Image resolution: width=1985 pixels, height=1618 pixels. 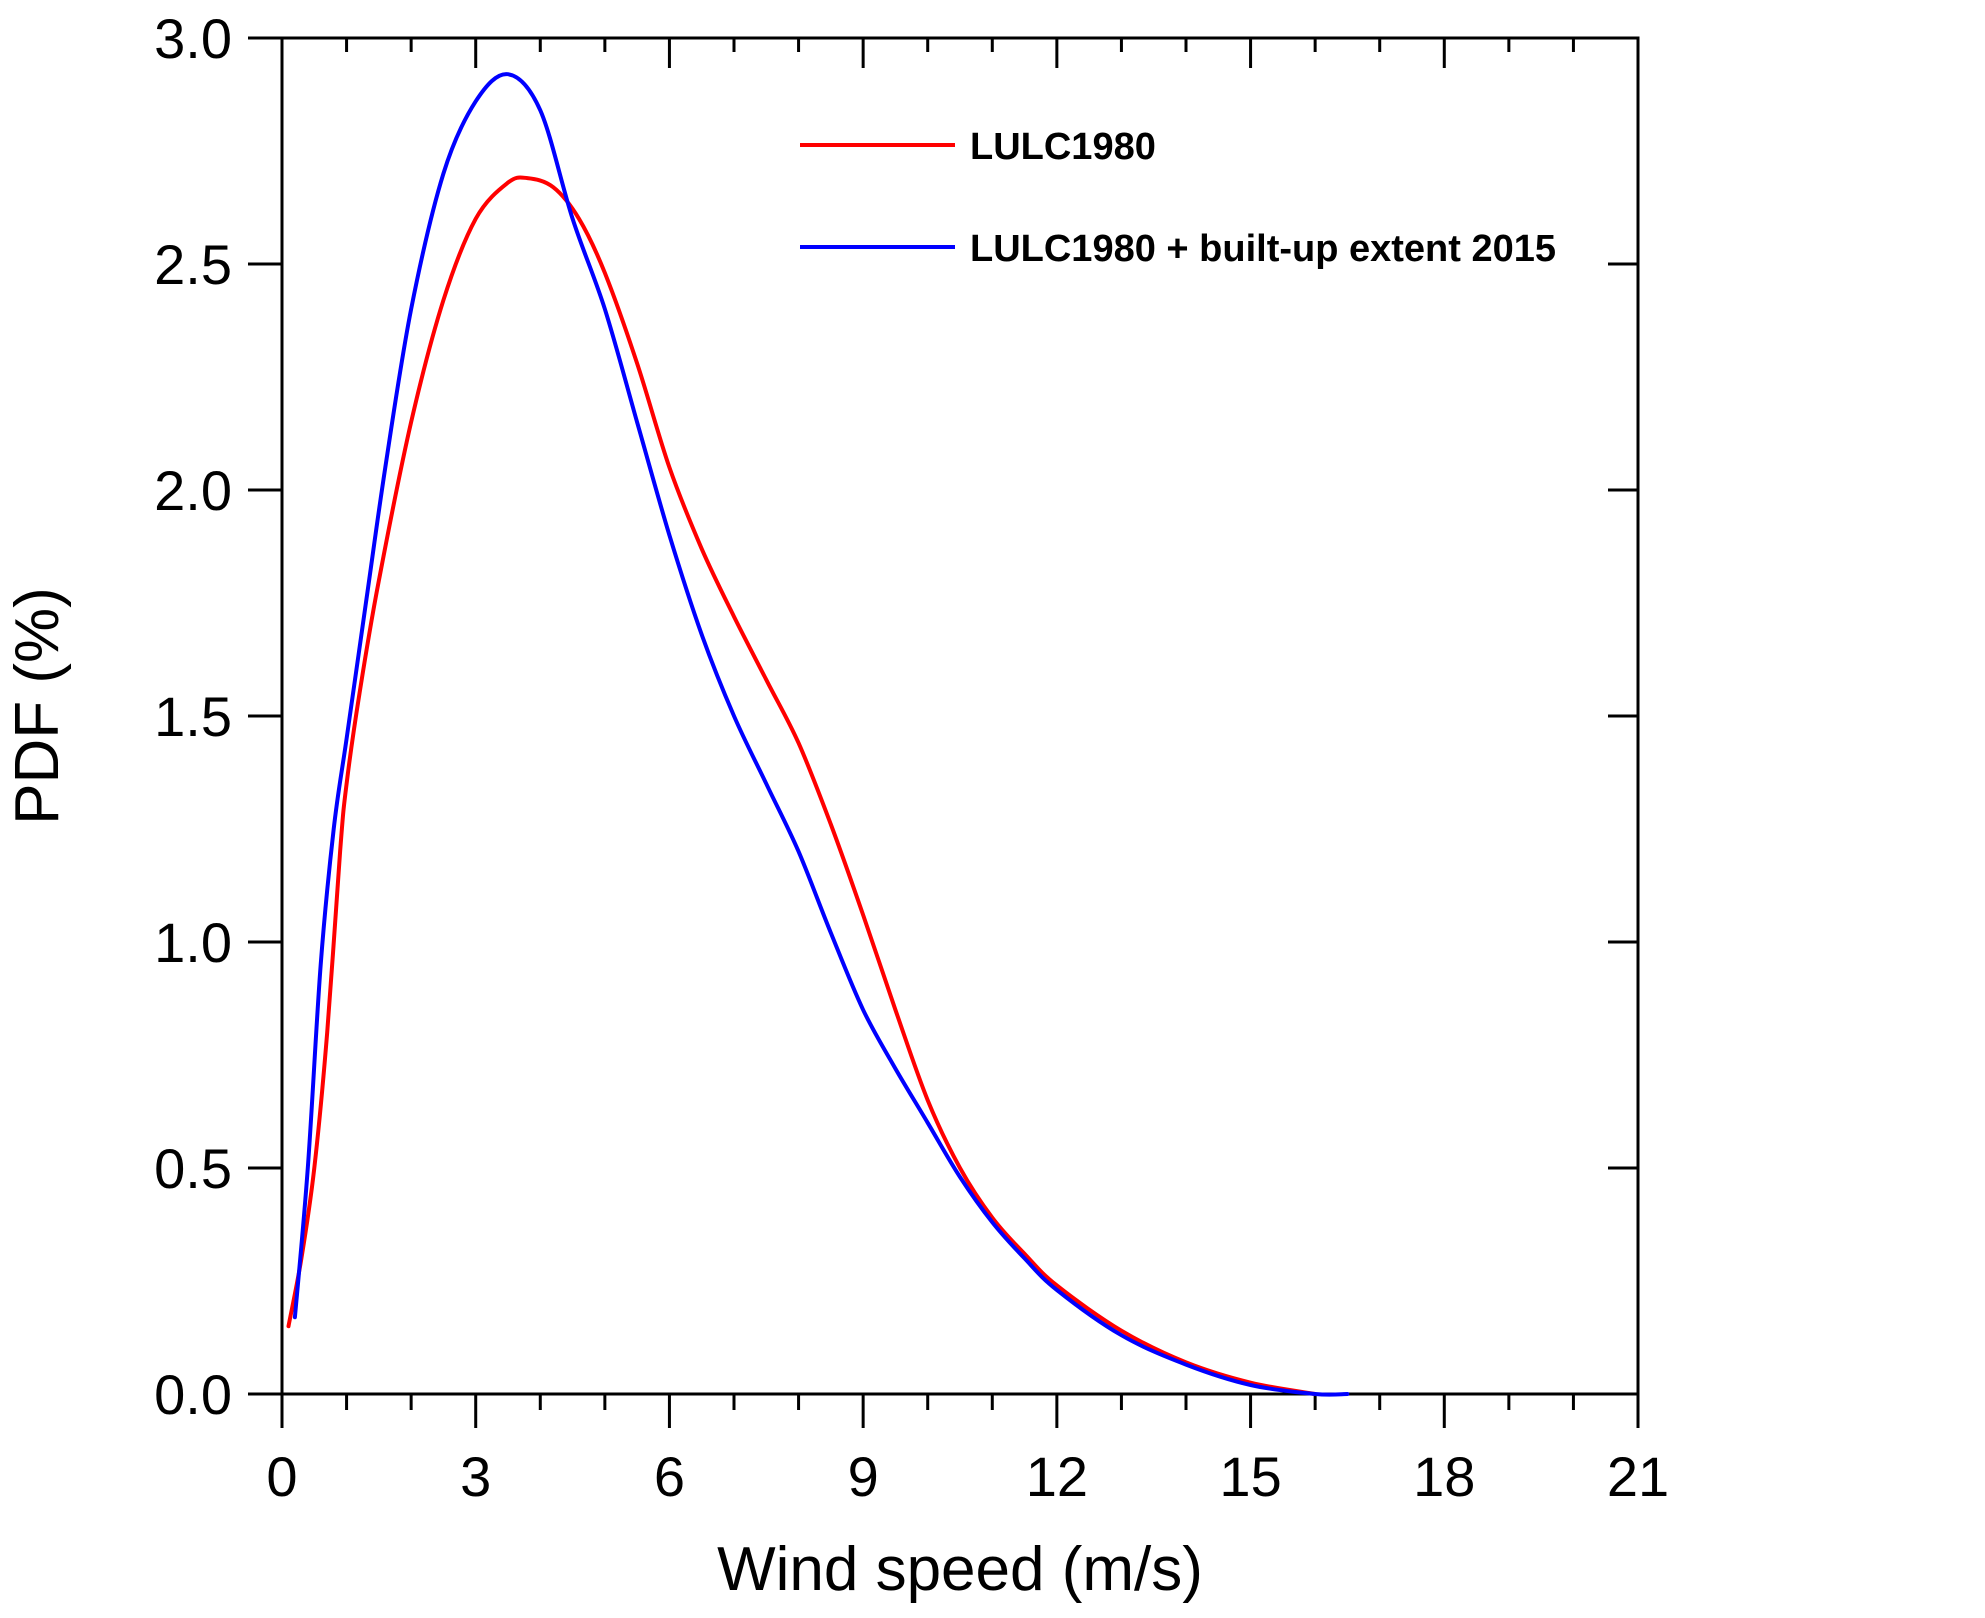 What do you see at coordinates (193, 942) in the screenshot?
I see `y-tick-label: 1.0` at bounding box center [193, 942].